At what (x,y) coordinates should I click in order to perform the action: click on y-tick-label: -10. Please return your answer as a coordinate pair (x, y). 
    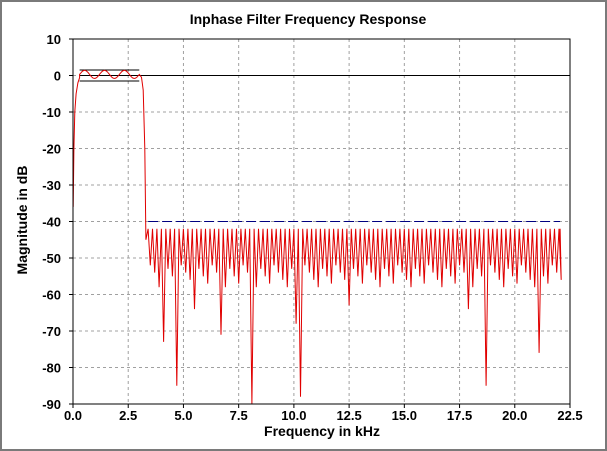
    Looking at the image, I should click on (51, 112).